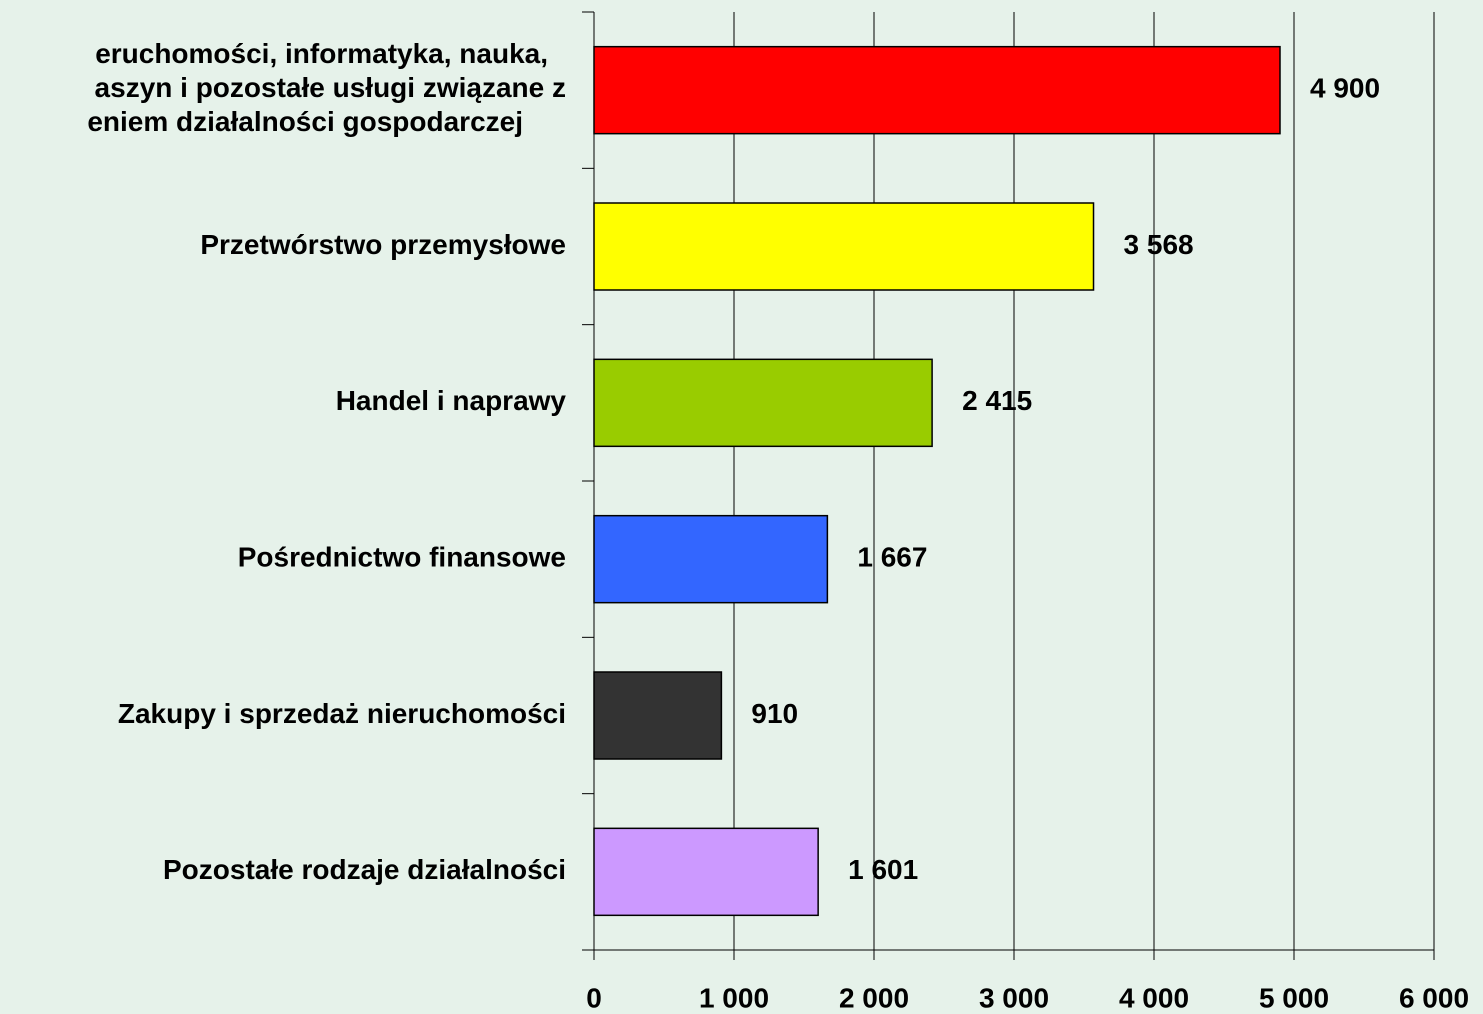 Image resolution: width=1483 pixels, height=1014 pixels. What do you see at coordinates (883, 869) in the screenshot?
I see `data-label: 1 601` at bounding box center [883, 869].